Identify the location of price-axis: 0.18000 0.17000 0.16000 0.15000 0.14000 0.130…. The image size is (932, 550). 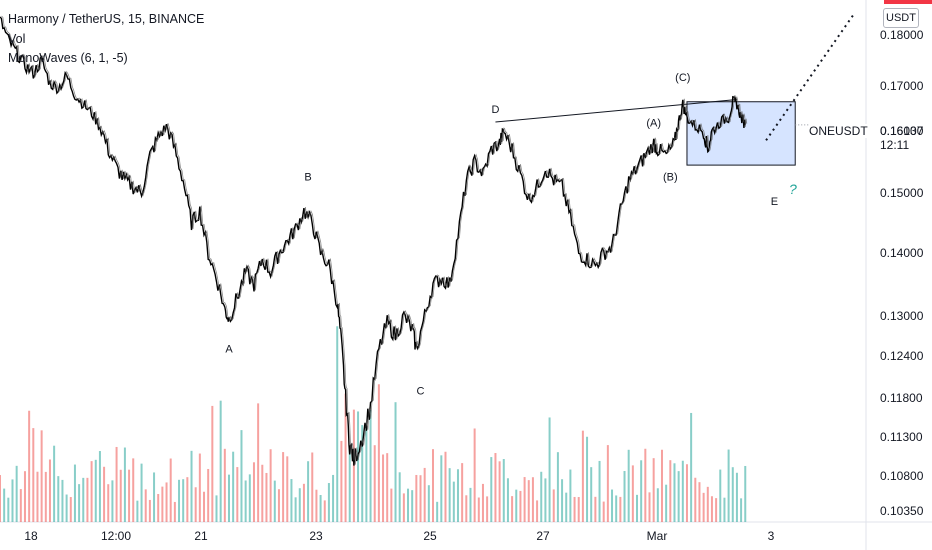
(902, 273).